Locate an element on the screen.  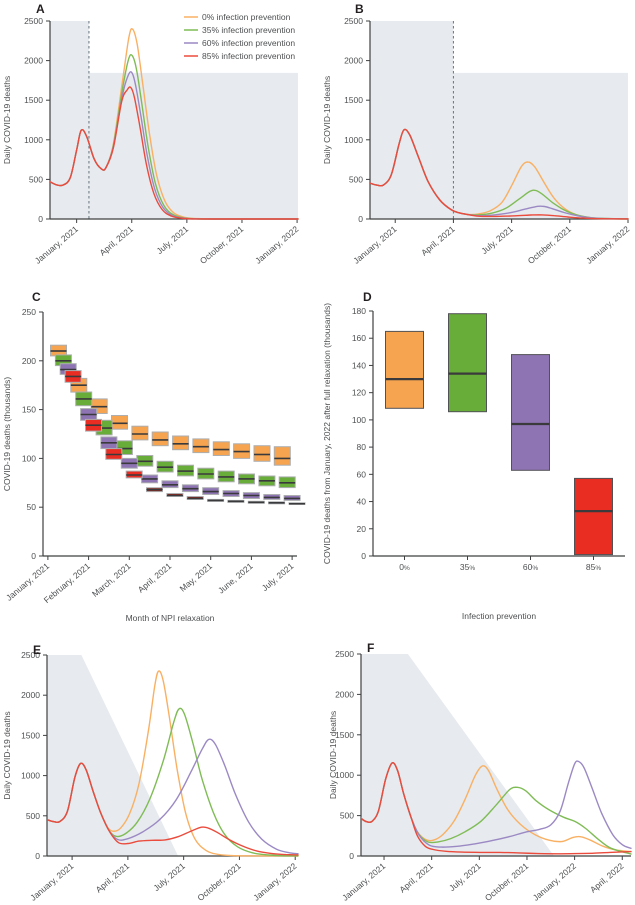
panel-e-letter: E is located at coordinates (37, 650).